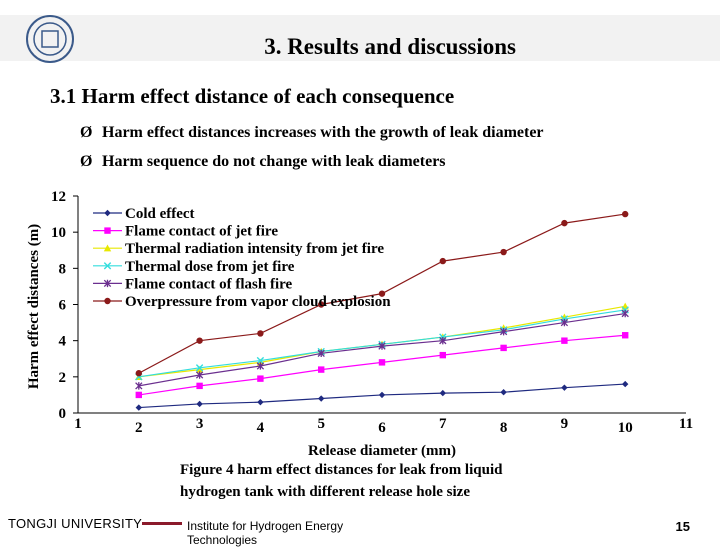 This screenshot has height=547, width=720. I want to click on series-flame-contact-of-jet-fire, so click(382, 365).